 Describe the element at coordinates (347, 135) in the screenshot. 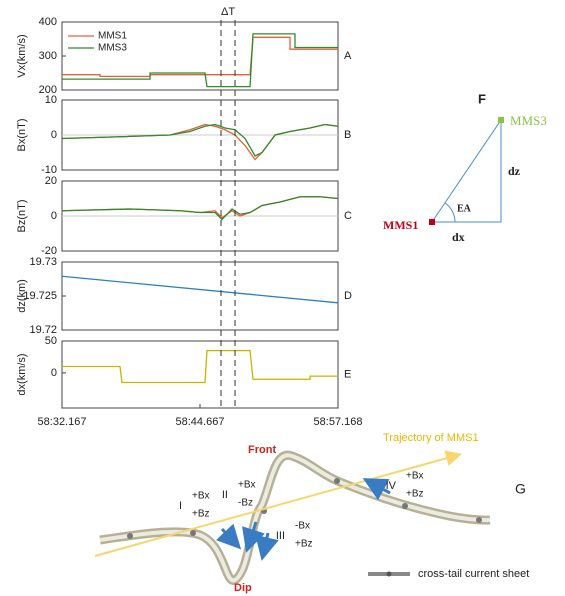

I see `panel-letter: B` at that location.